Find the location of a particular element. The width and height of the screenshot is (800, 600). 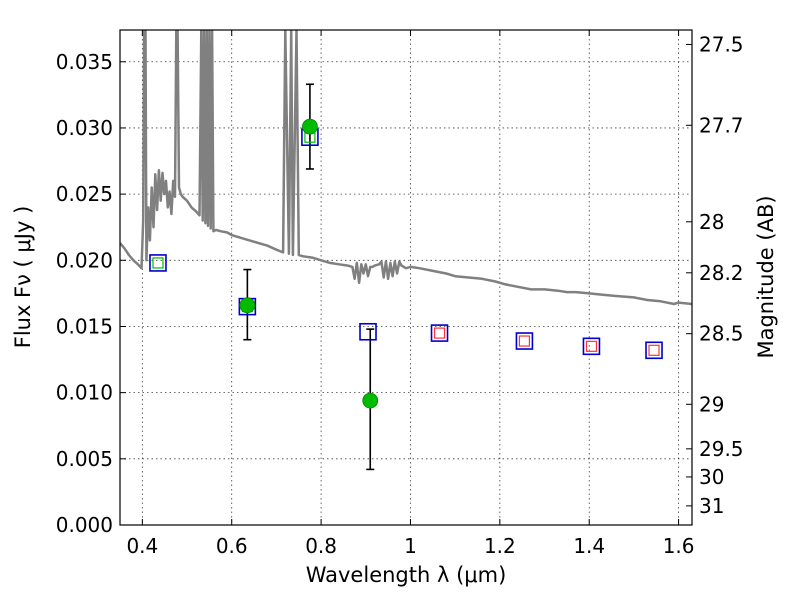

x-tick-label: 0.6 is located at coordinates (232, 546).